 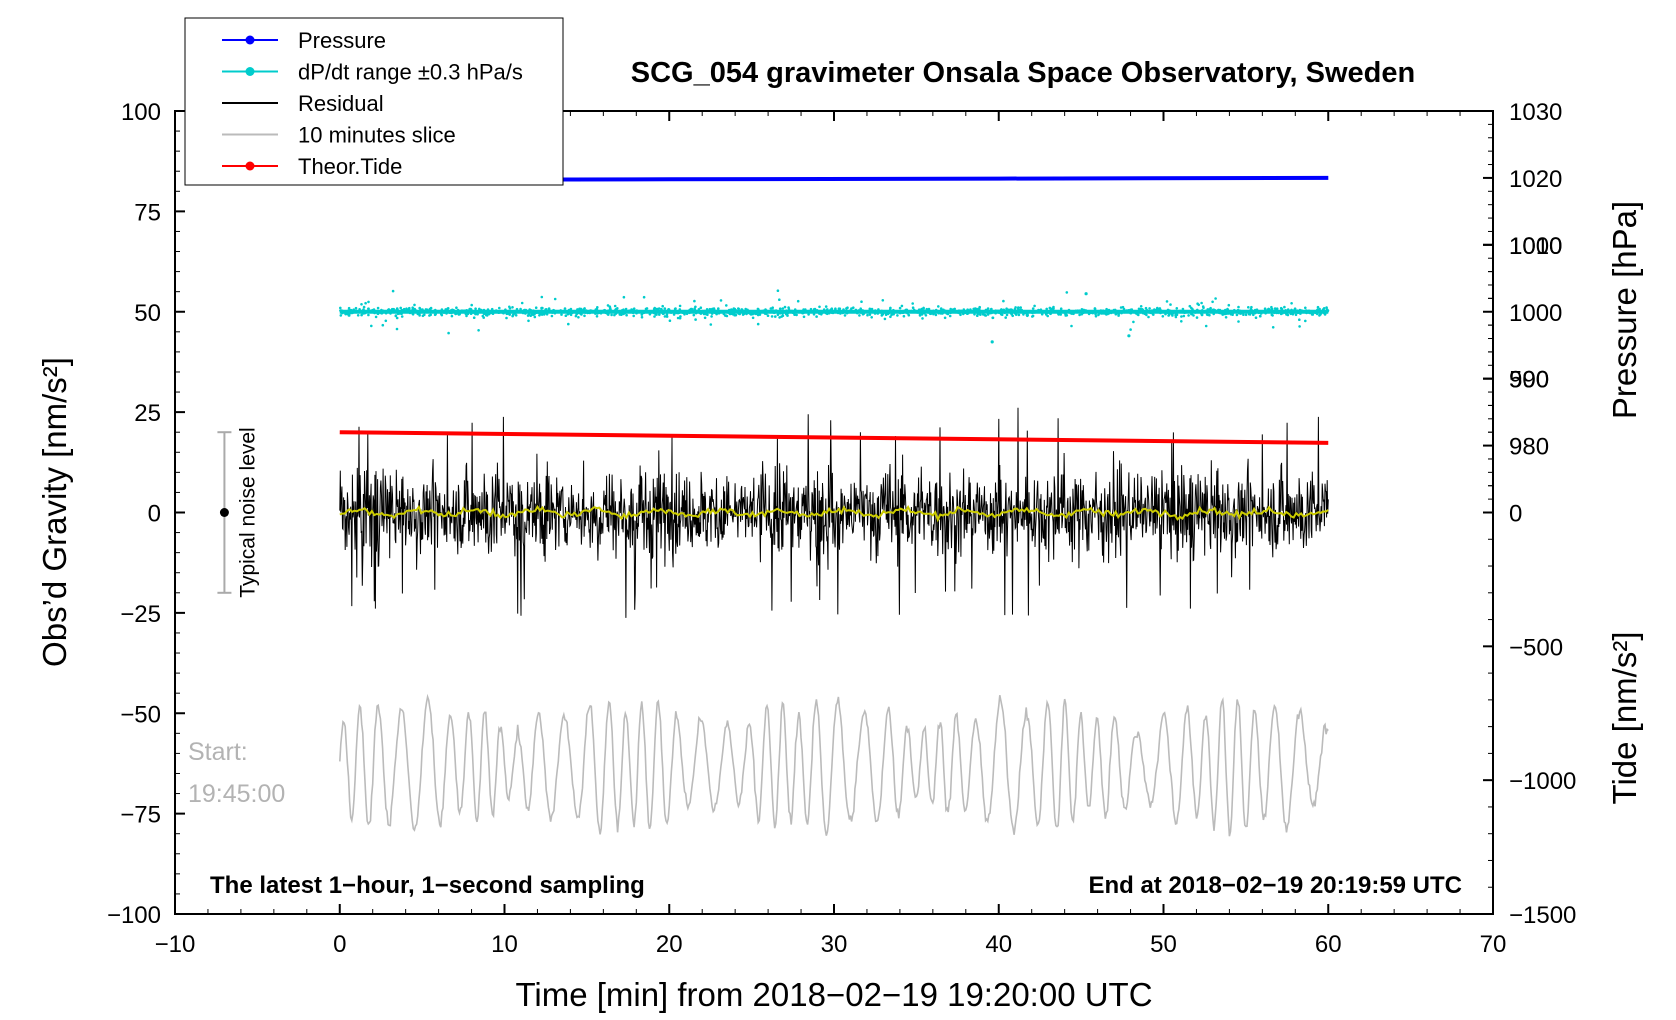 I want to click on pressure-tick-label: 1010, so click(x=1535, y=246).